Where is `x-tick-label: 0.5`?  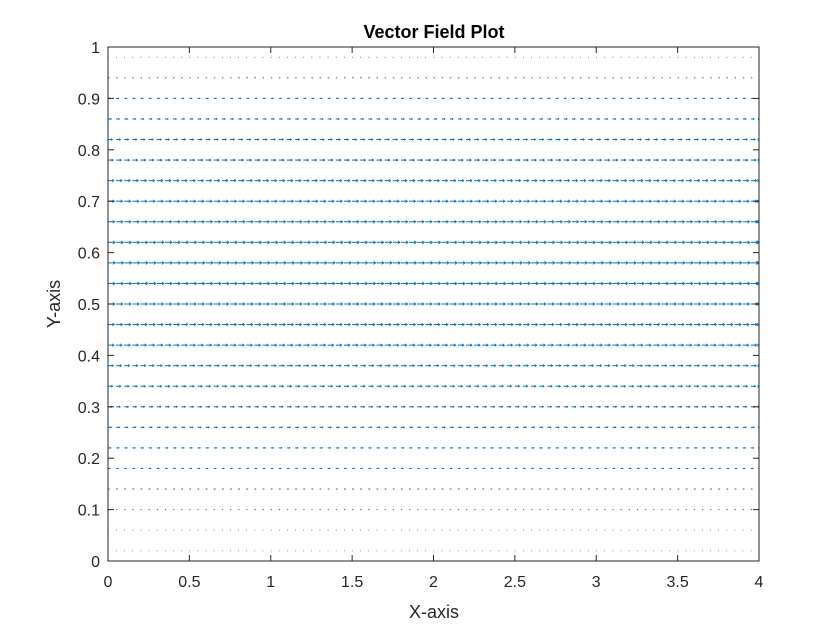 x-tick-label: 0.5 is located at coordinates (189, 582).